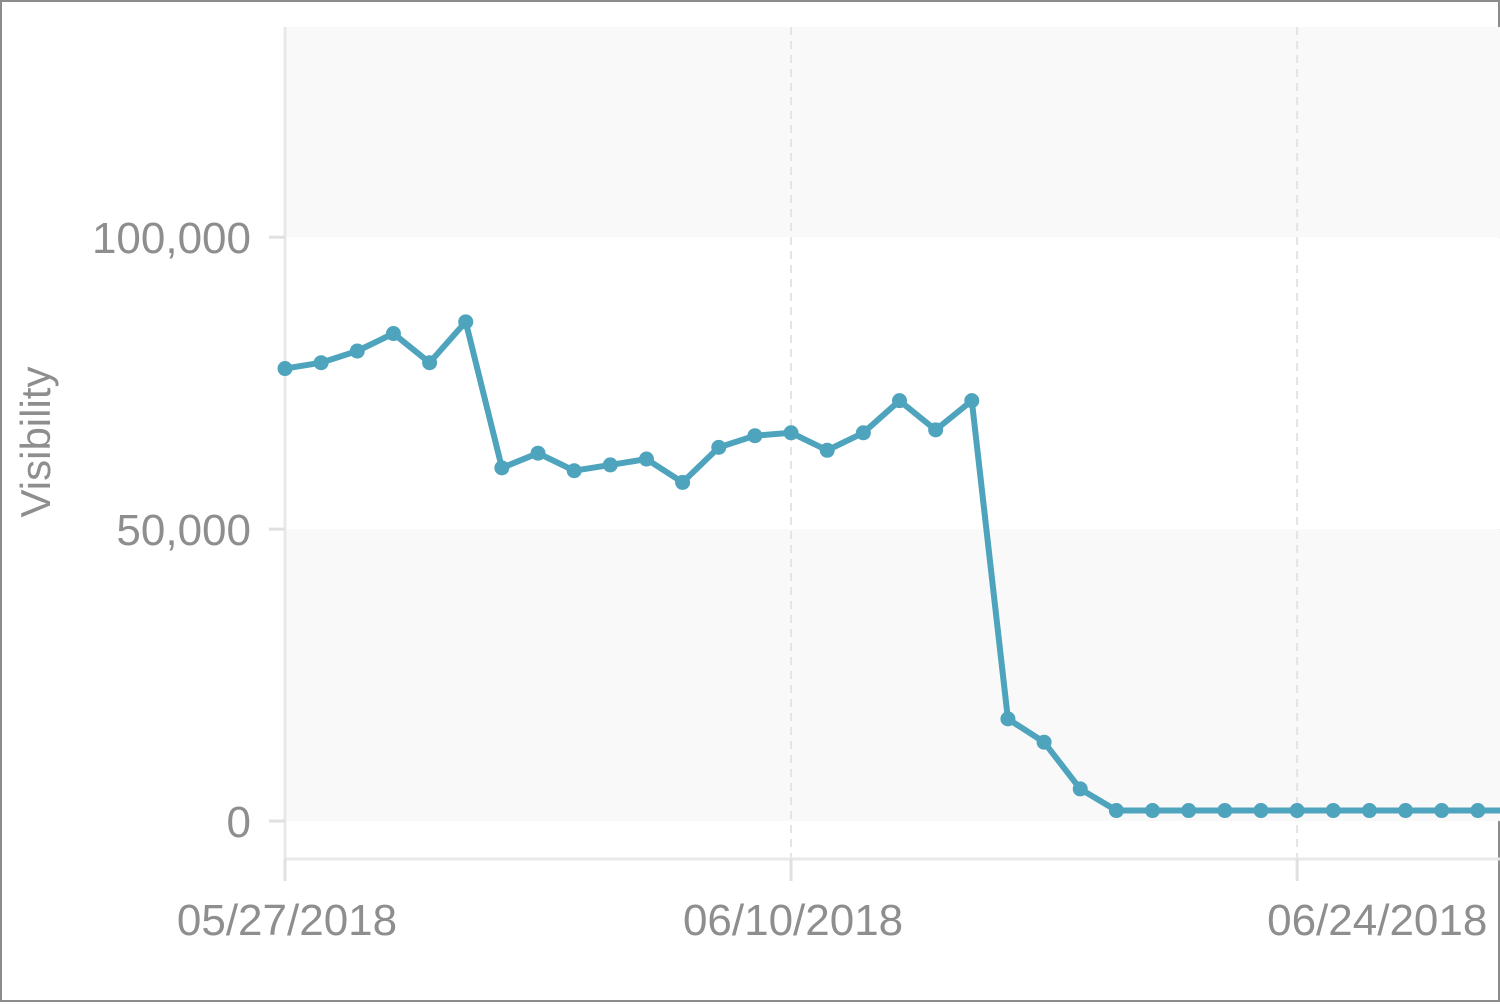  I want to click on x-tick-label: 05/27/2018, so click(287, 920).